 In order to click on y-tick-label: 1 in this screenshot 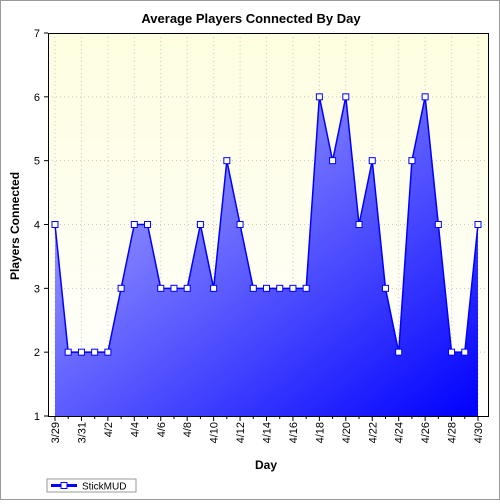, I will do `click(37, 417)`.